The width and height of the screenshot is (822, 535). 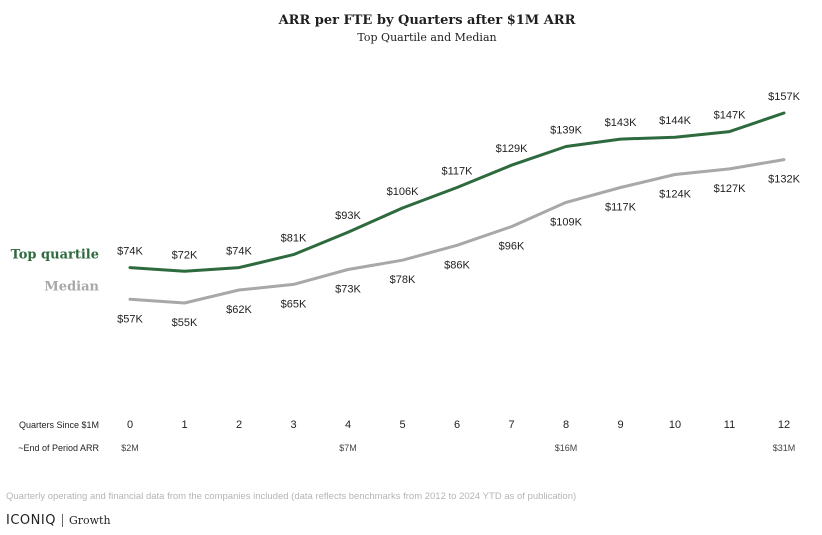 What do you see at coordinates (402, 425) in the screenshot?
I see `x-tick-label: 5` at bounding box center [402, 425].